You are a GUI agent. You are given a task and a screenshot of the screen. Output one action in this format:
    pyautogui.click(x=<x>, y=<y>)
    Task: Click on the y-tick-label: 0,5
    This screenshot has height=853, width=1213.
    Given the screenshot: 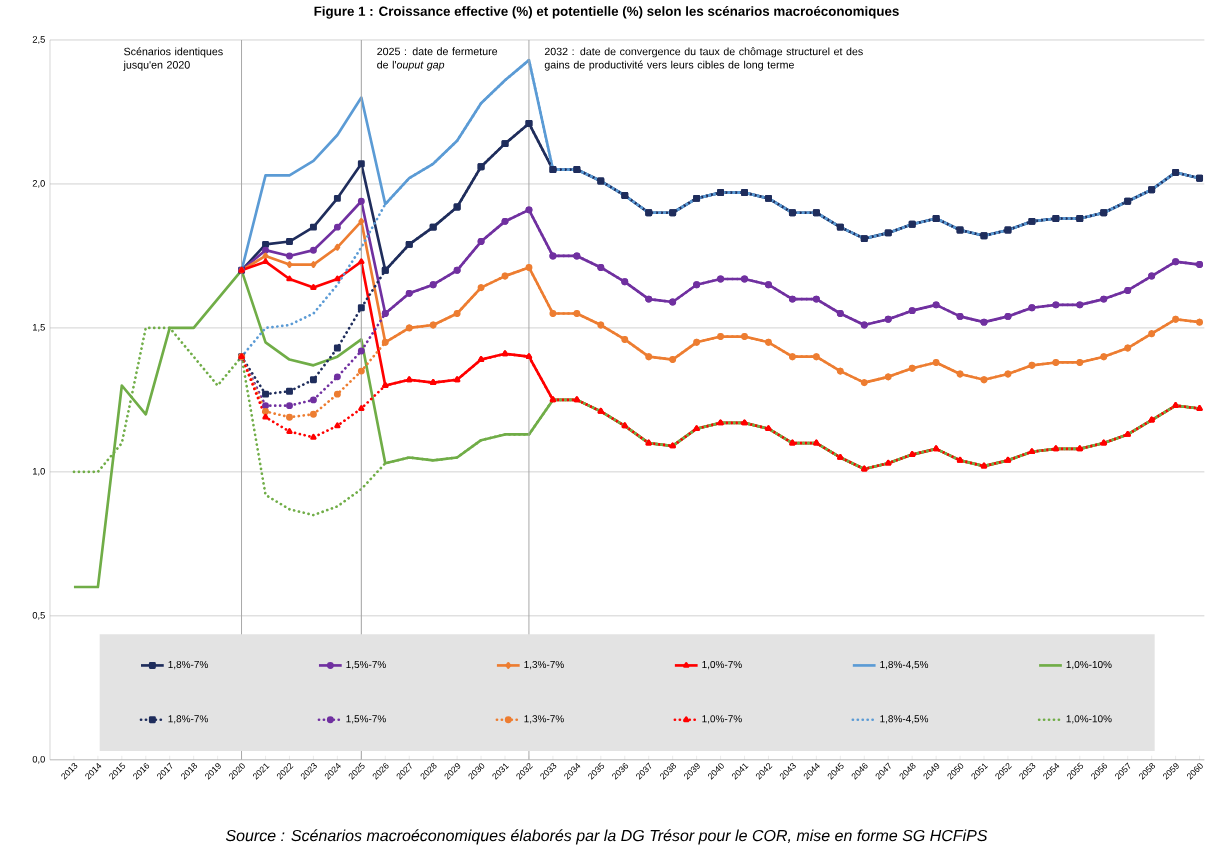 What is the action you would take?
    pyautogui.click(x=38, y=615)
    